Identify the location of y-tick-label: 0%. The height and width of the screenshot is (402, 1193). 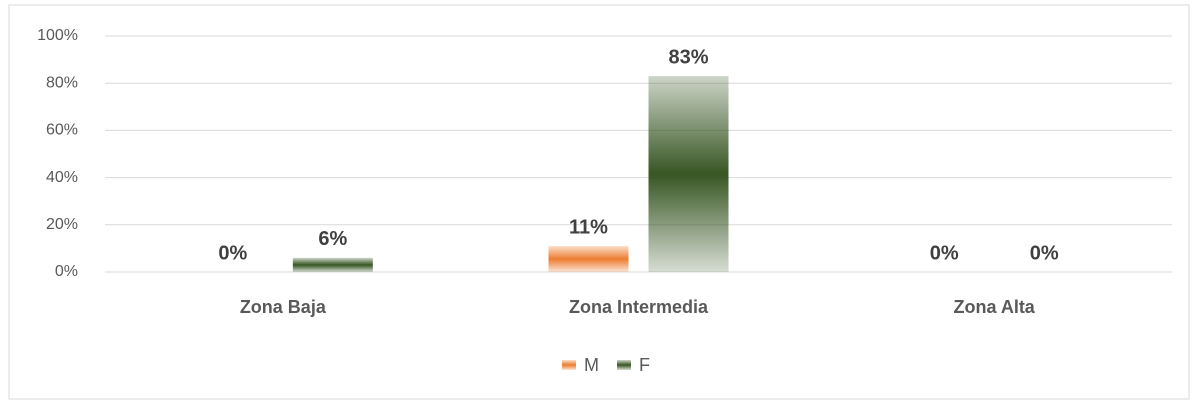
(66, 271).